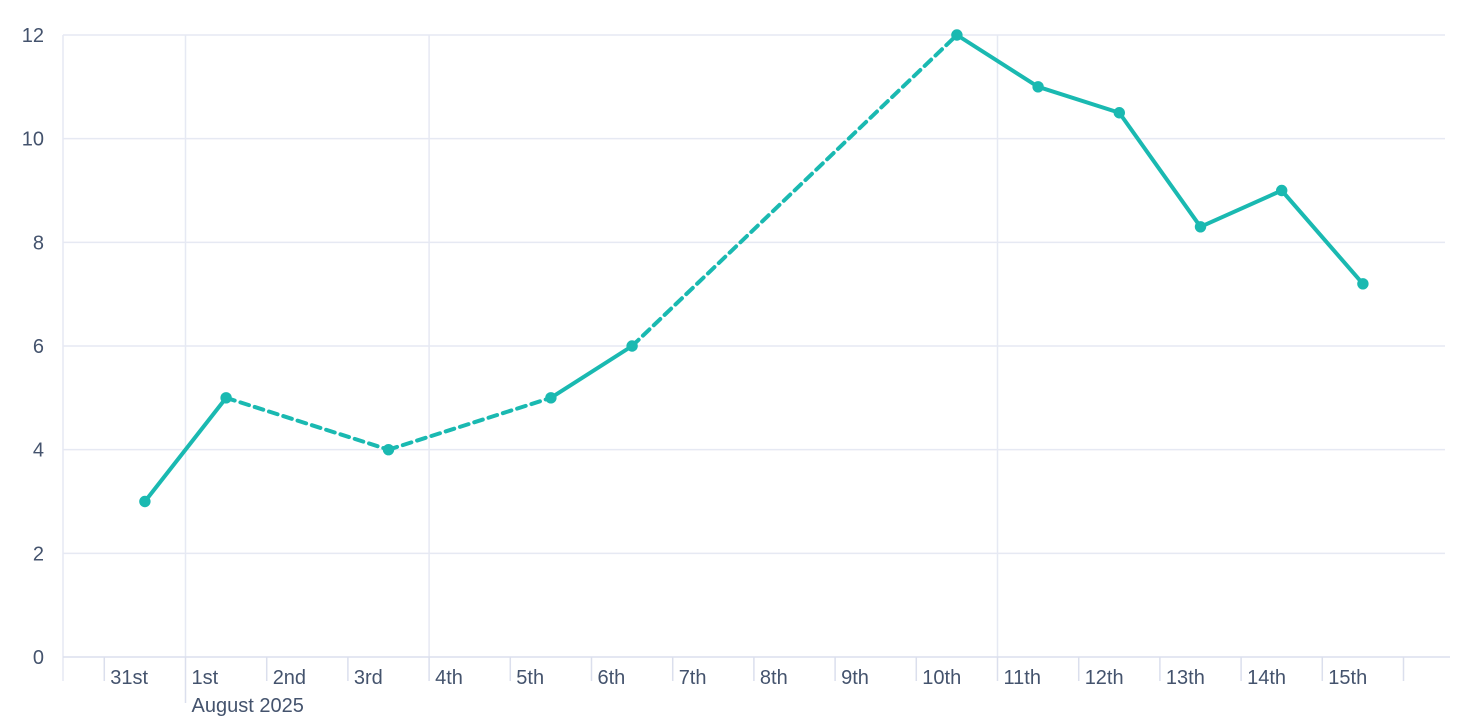  I want to click on y-axis-label: 10, so click(33, 140).